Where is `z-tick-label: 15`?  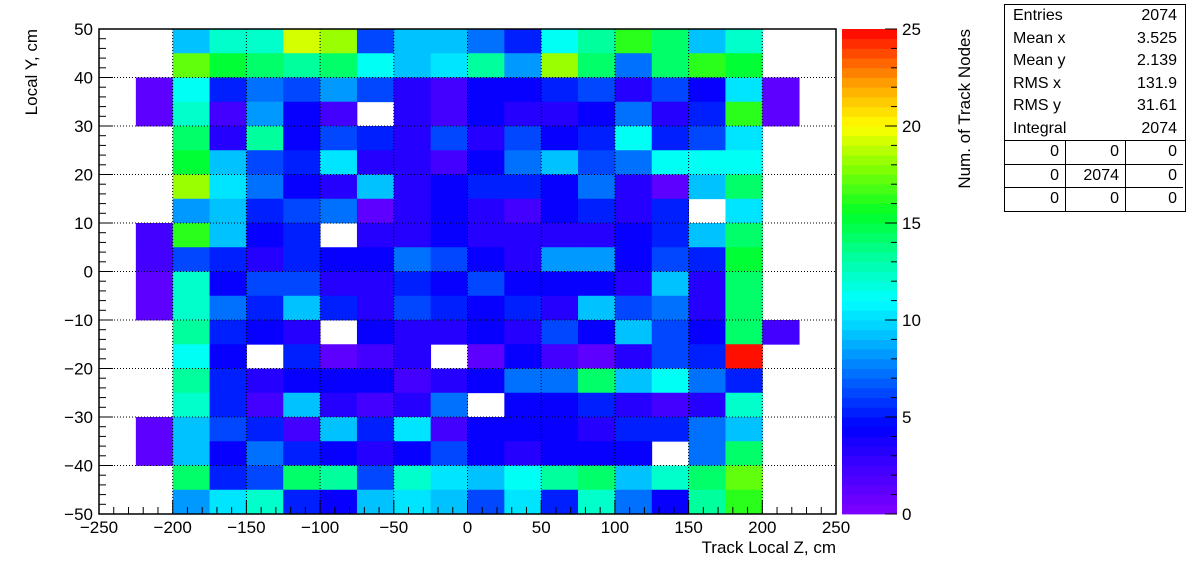 z-tick-label: 15 is located at coordinates (911, 223).